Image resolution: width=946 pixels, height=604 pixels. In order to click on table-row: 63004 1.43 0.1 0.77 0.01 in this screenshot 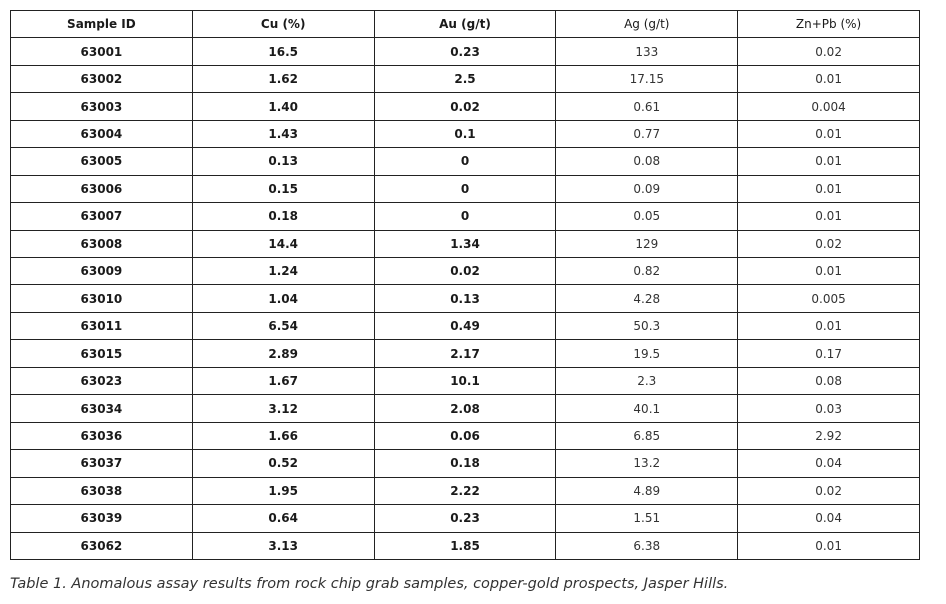, I will do `click(465, 134)`.